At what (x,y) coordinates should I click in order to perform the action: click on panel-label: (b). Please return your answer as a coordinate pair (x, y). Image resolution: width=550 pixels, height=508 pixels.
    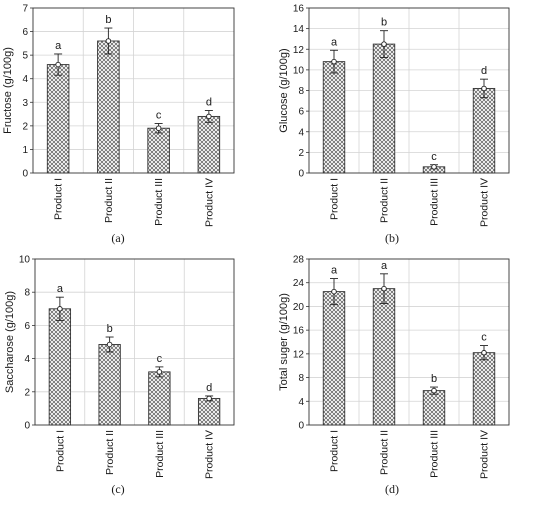
    Looking at the image, I should click on (392, 238).